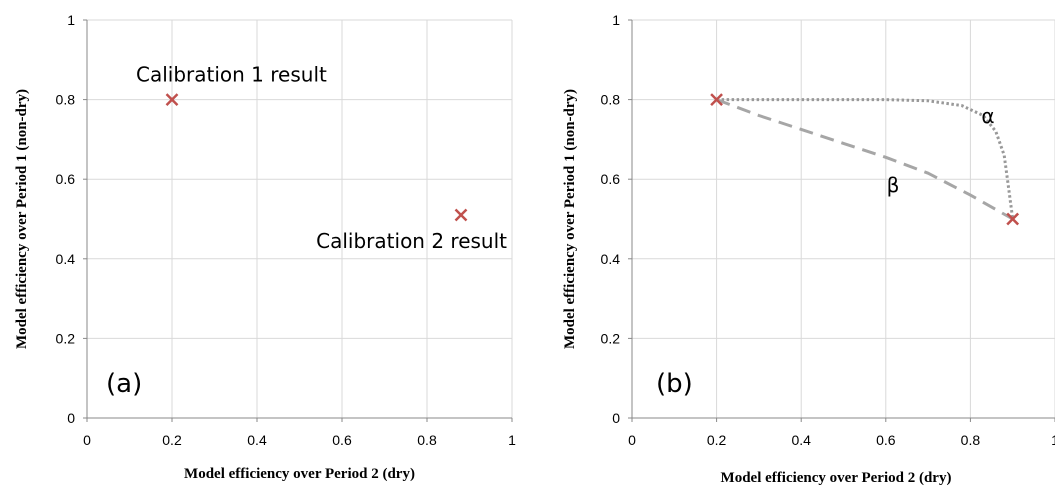 Image resolution: width=1055 pixels, height=487 pixels. I want to click on panel-label: (b), so click(674, 384).